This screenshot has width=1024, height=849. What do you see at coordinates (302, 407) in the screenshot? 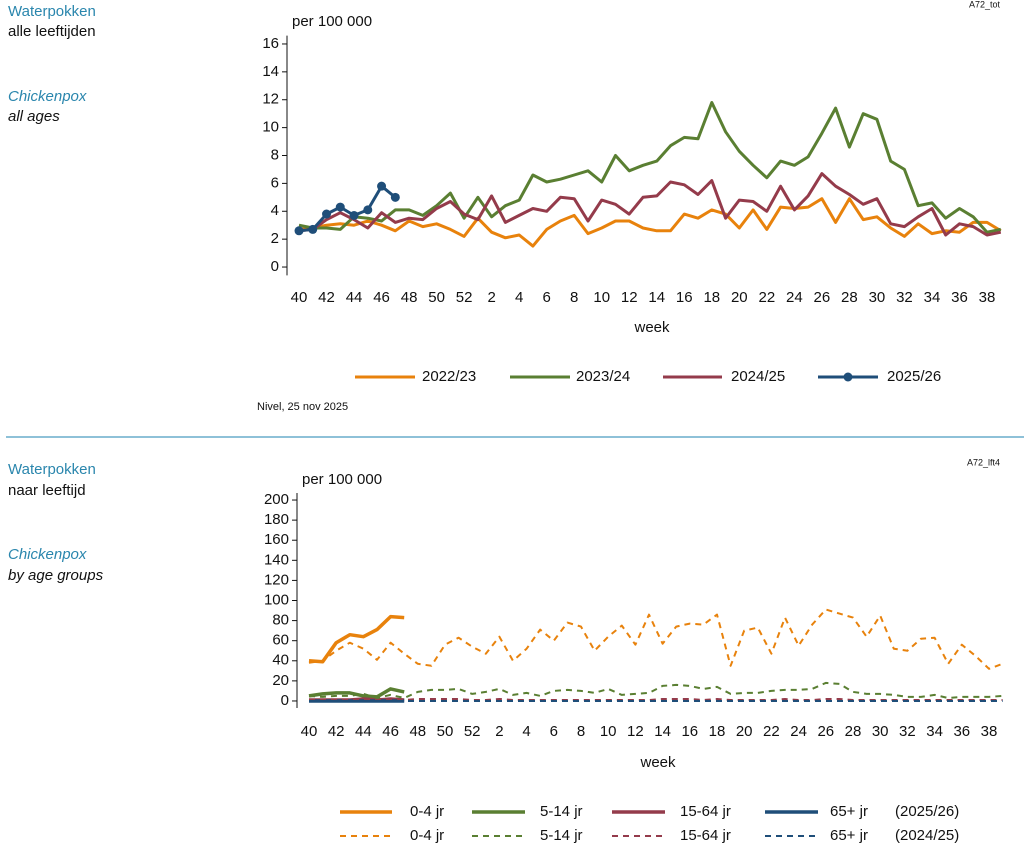
I see `source: Nivel, 25 nov 2025` at bounding box center [302, 407].